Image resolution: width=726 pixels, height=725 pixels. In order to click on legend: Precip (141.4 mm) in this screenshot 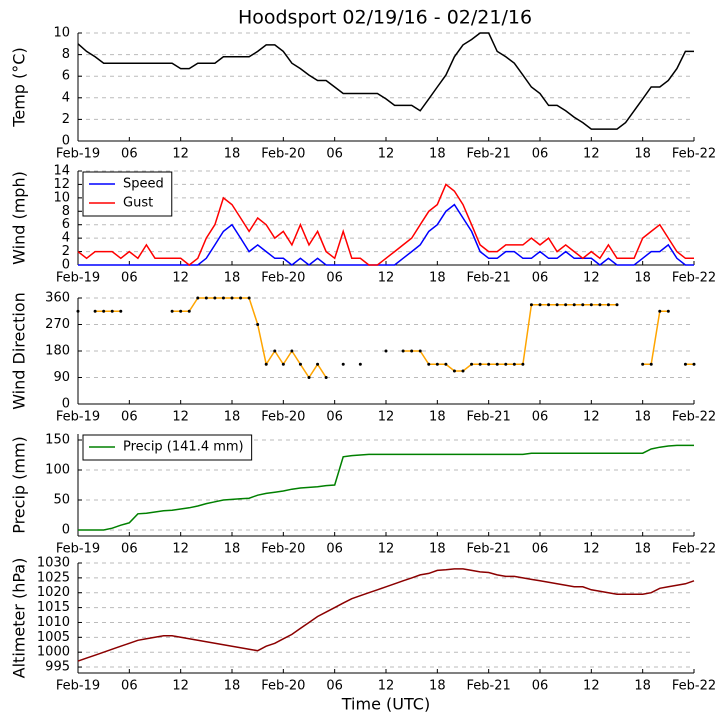, I will do `click(167, 447)`.